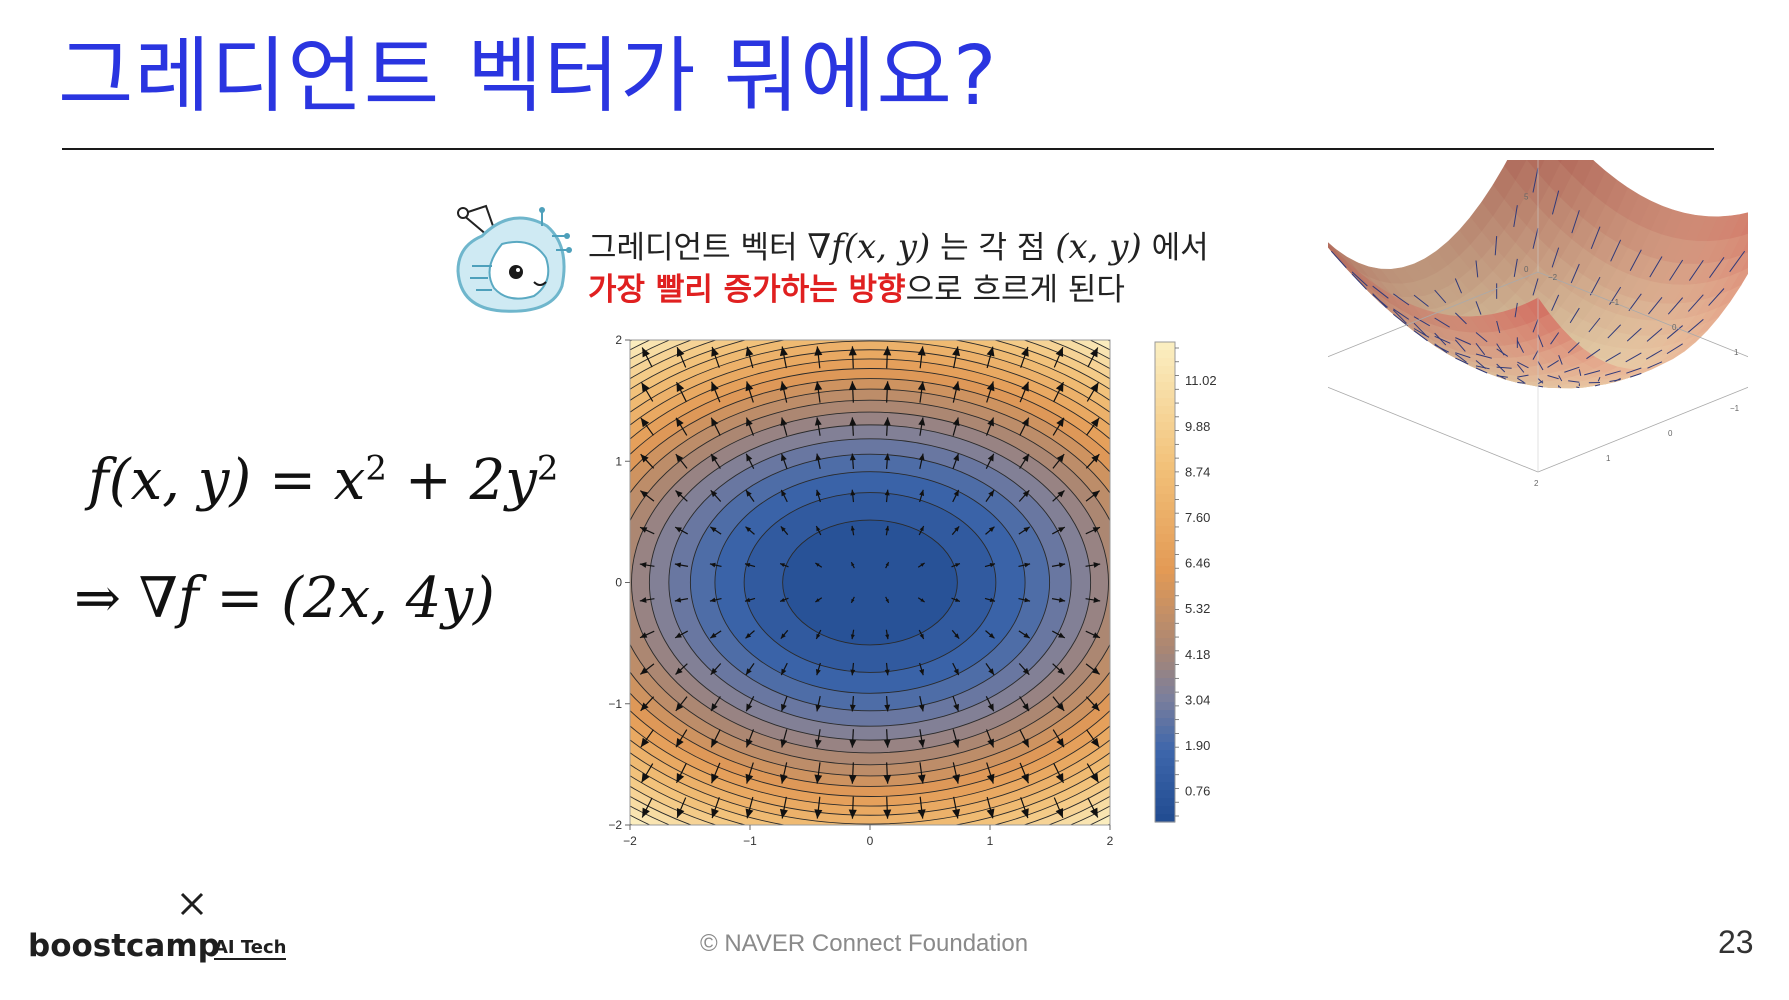 The height and width of the screenshot is (1000, 1789). I want to click on colorbar-tick-label: 11.02, so click(1201, 380).